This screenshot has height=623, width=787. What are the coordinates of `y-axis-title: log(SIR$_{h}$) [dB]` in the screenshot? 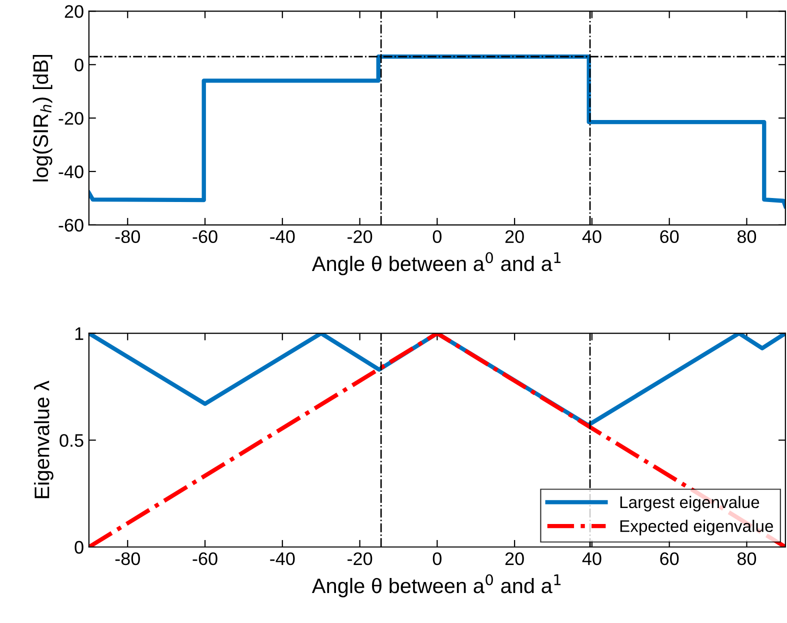 It's located at (42, 118).